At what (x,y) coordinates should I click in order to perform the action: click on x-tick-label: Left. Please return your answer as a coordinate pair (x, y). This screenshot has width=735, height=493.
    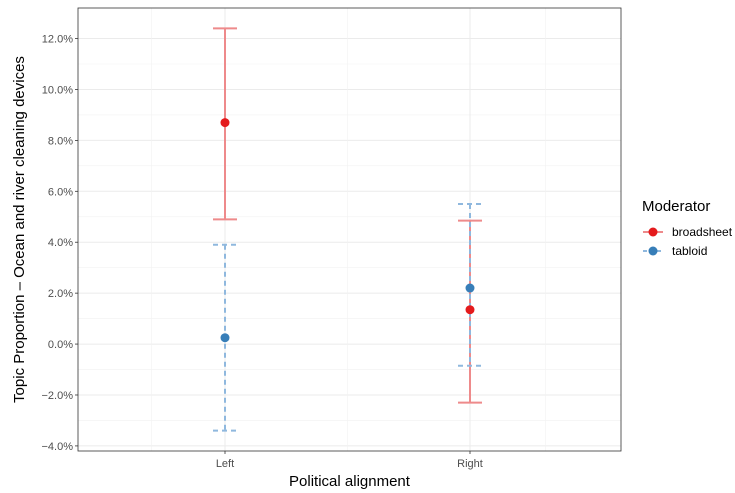
    Looking at the image, I should click on (225, 464).